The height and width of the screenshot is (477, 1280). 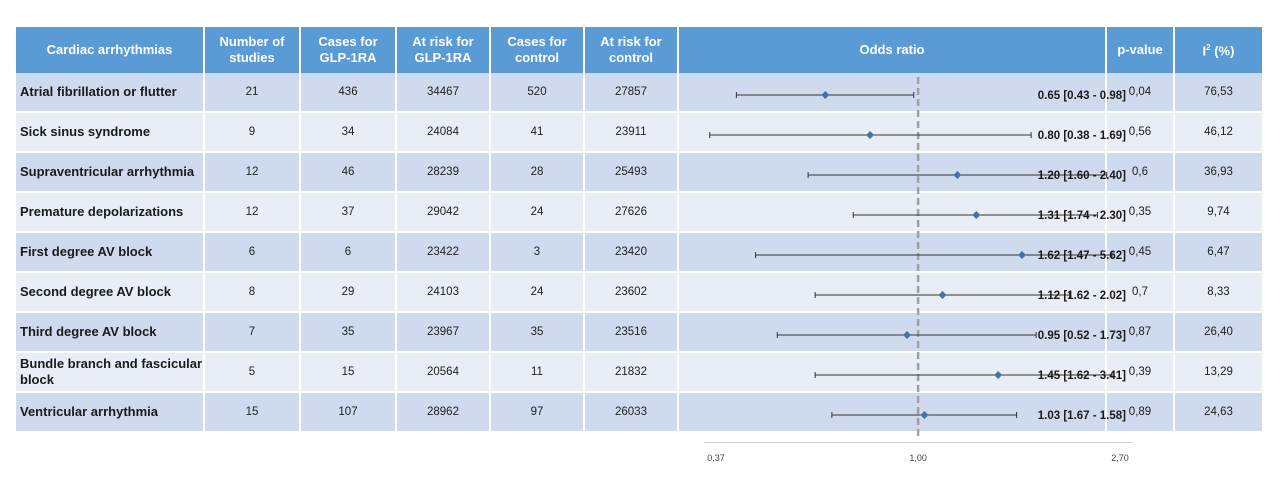 What do you see at coordinates (348, 332) in the screenshot?
I see `cell-cases-glp: 35` at bounding box center [348, 332].